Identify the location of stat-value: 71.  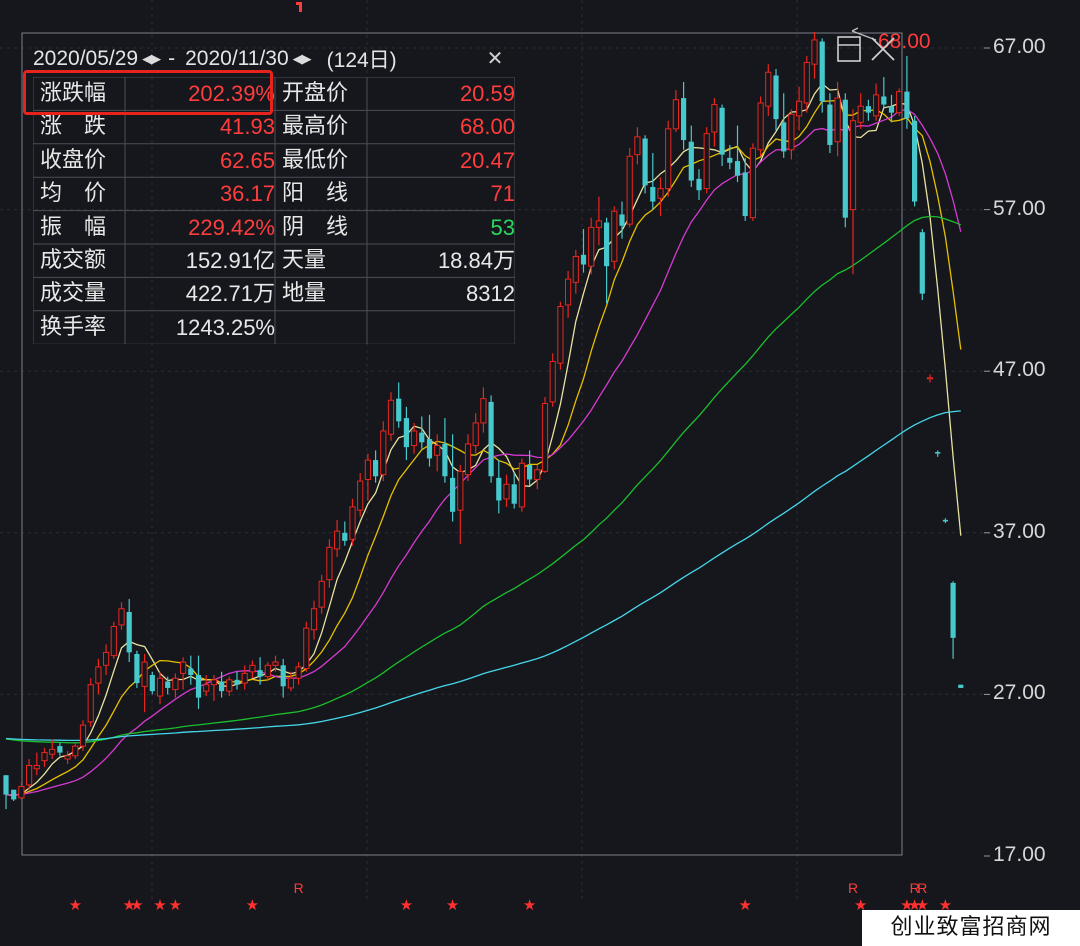
(502, 194).